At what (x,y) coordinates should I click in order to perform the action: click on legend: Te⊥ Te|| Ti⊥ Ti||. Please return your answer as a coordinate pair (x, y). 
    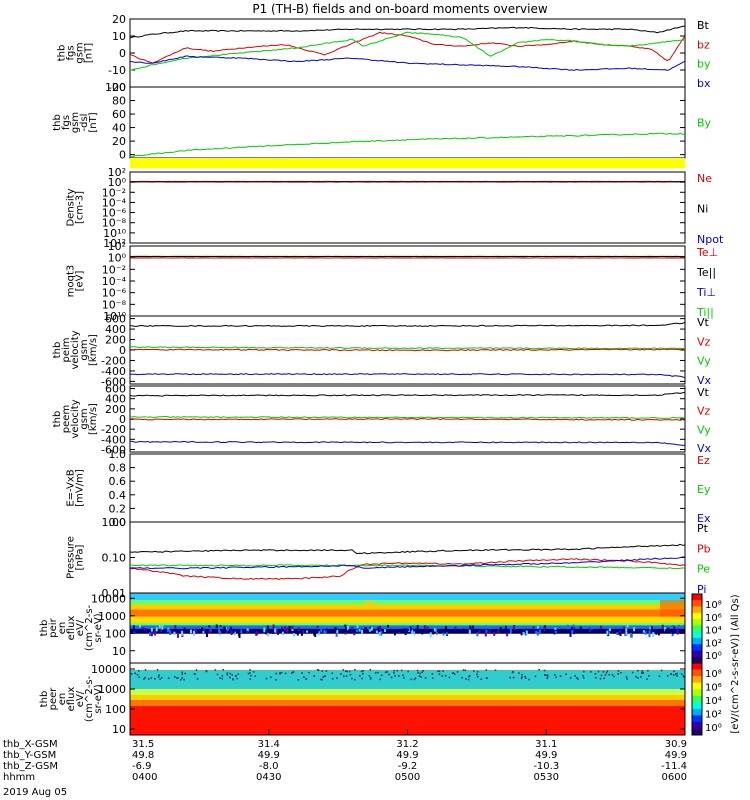
    Looking at the image, I should click on (707, 282).